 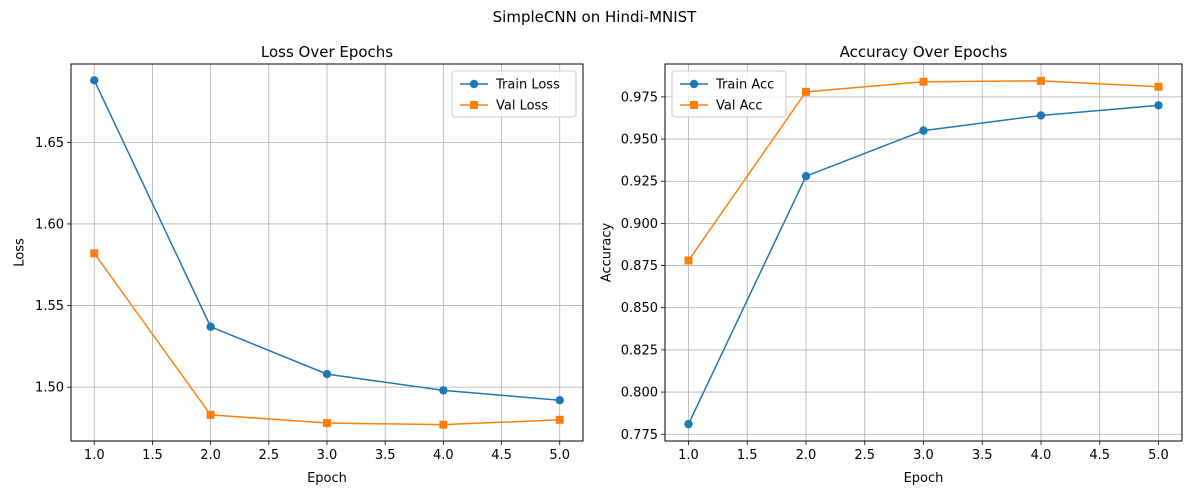 What do you see at coordinates (639, 350) in the screenshot?
I see `y-tick-label: 0.825` at bounding box center [639, 350].